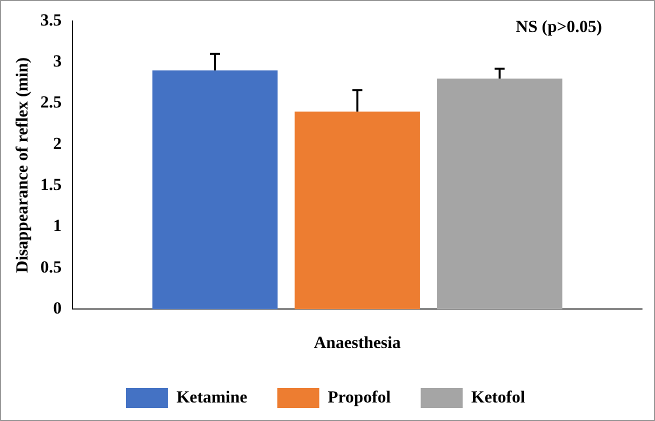 This screenshot has width=655, height=421. What do you see at coordinates (51, 20) in the screenshot?
I see `y-tick-label: 3.5` at bounding box center [51, 20].